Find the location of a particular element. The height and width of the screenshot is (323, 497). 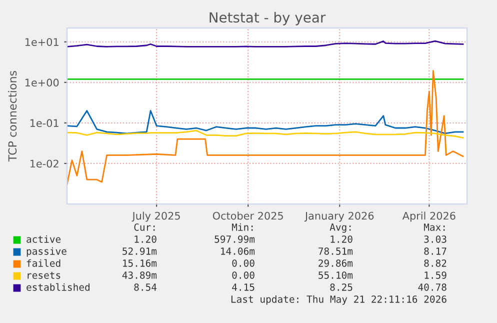

text: 15.16m is located at coordinates (140, 263).